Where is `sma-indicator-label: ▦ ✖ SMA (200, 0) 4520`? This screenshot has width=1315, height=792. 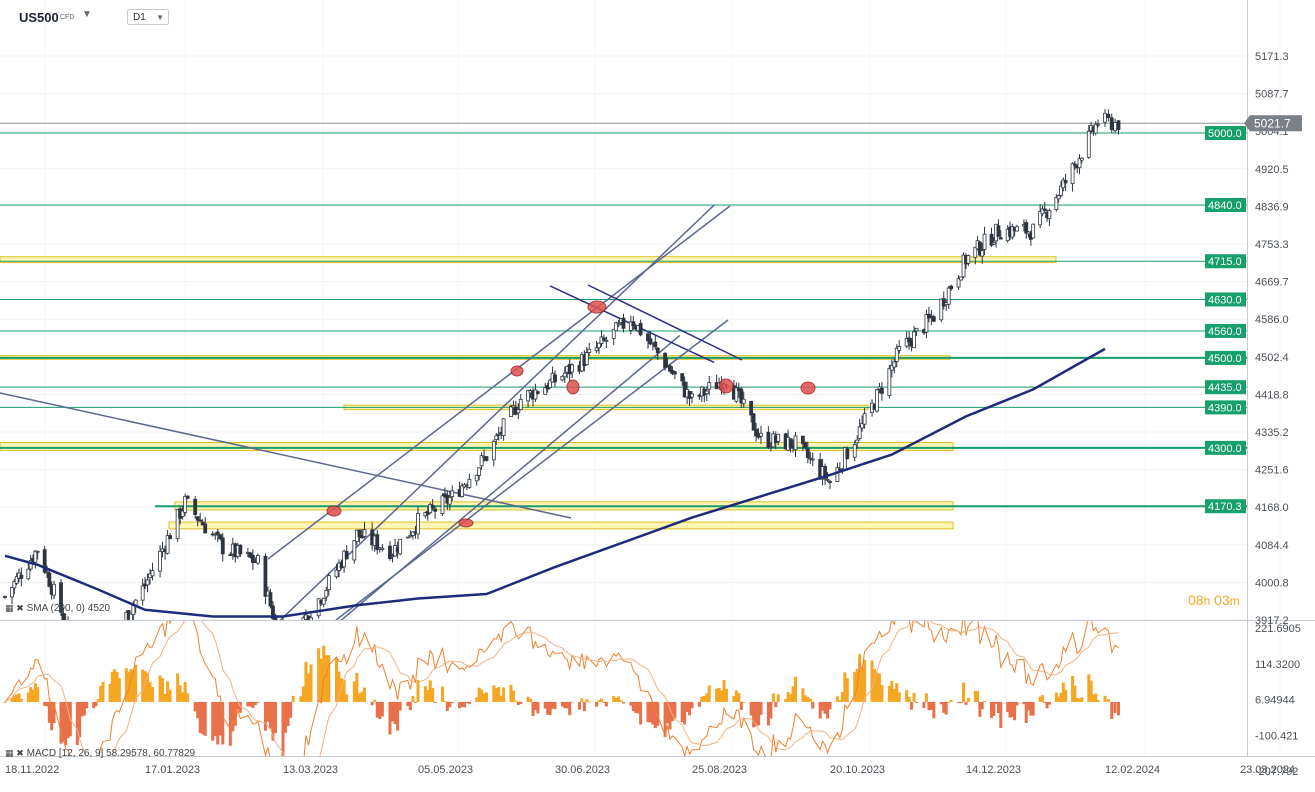 sma-indicator-label: ▦ ✖ SMA (200, 0) 4520 is located at coordinates (57, 608).